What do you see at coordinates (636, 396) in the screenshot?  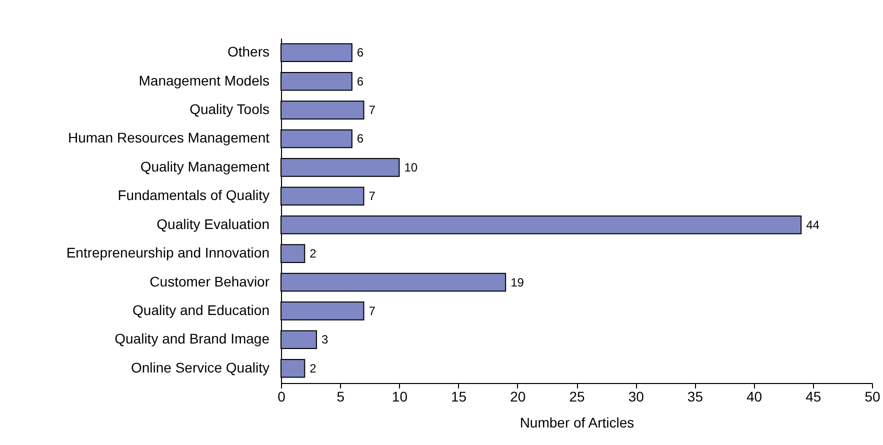 I see `x-tick-label: 30` at bounding box center [636, 396].